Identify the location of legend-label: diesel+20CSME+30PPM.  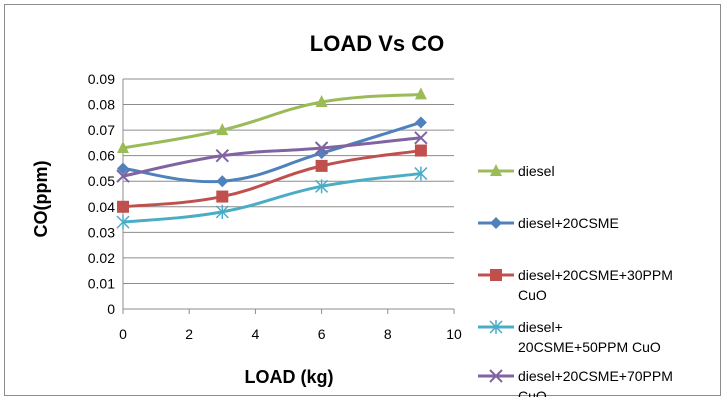
(595, 275).